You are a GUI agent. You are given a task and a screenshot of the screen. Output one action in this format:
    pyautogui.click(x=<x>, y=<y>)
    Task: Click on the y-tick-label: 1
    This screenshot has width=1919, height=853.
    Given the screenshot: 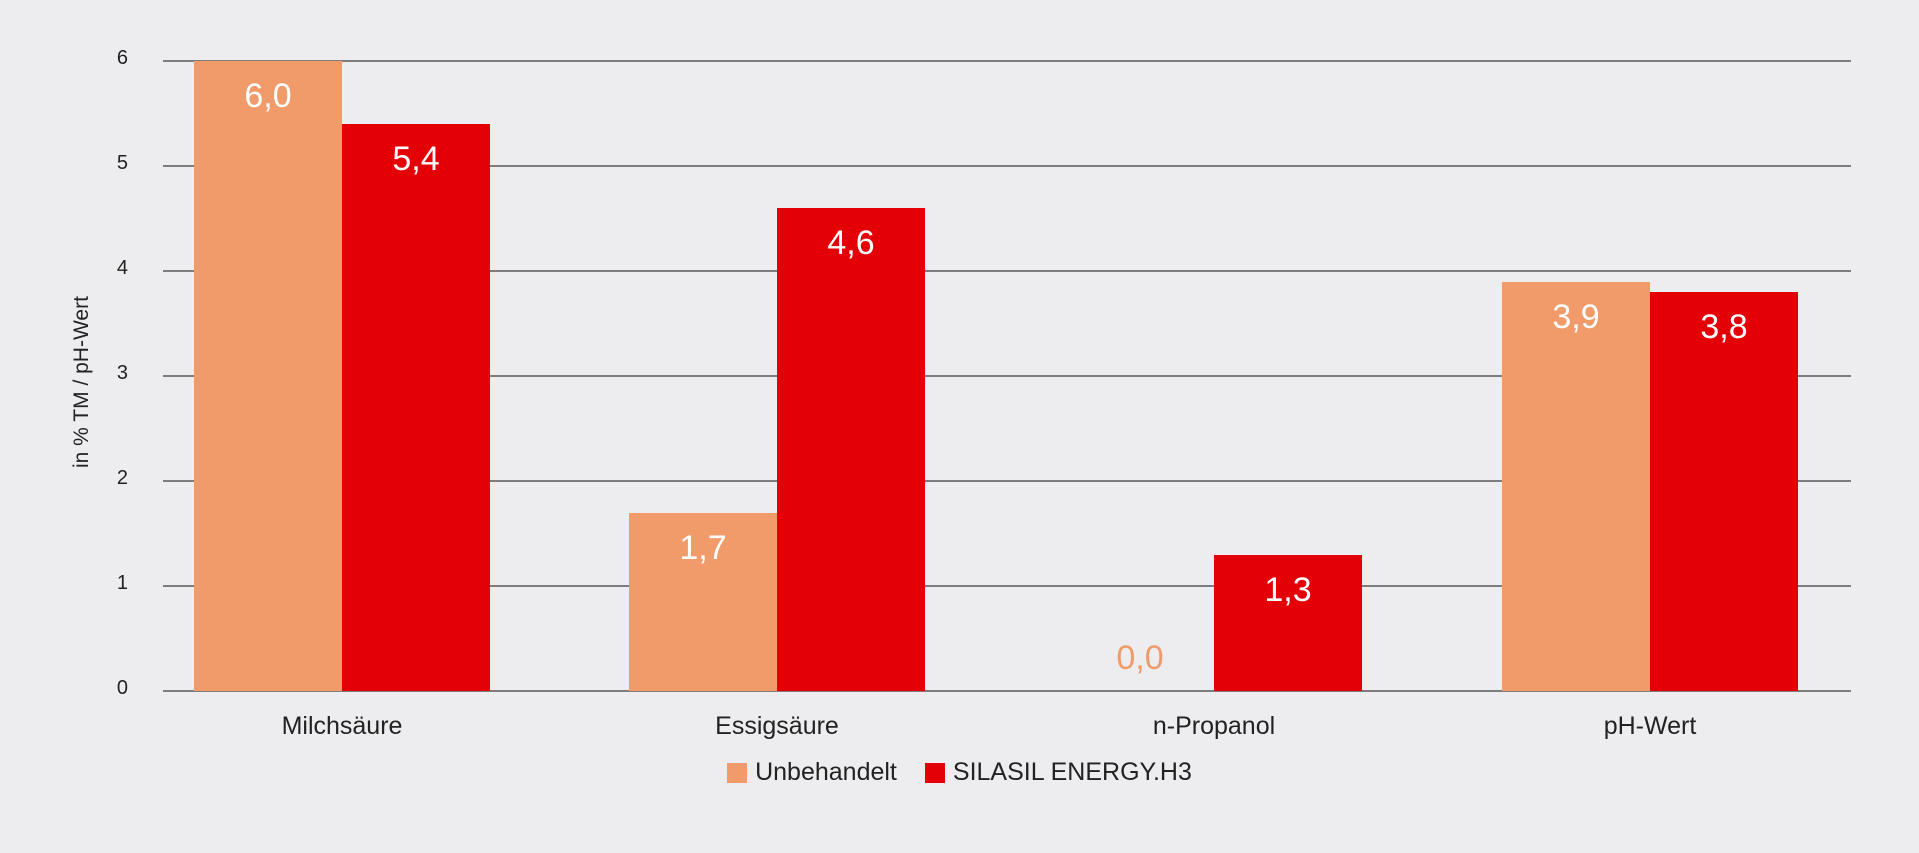 What is the action you would take?
    pyautogui.click(x=122, y=583)
    